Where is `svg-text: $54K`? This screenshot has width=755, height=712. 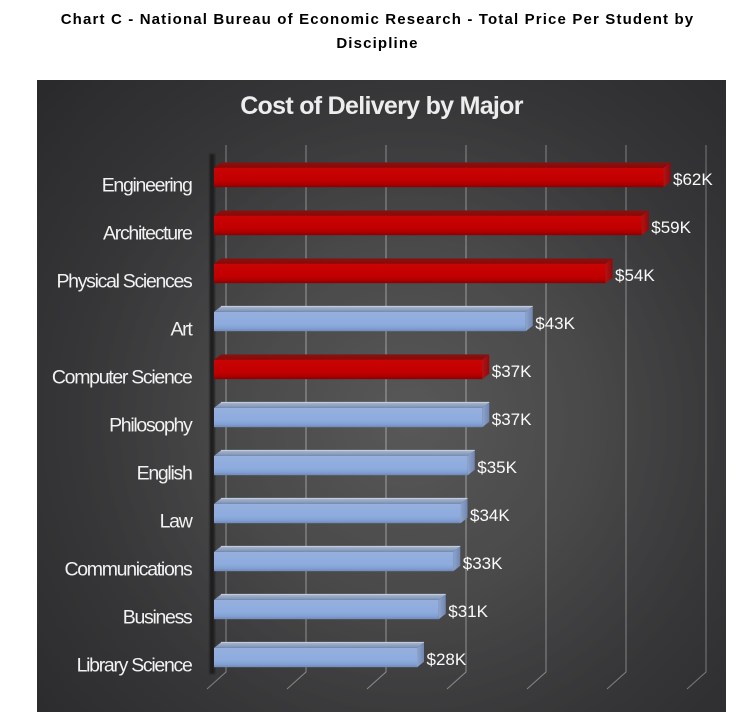
svg-text: $54K is located at coordinates (635, 275).